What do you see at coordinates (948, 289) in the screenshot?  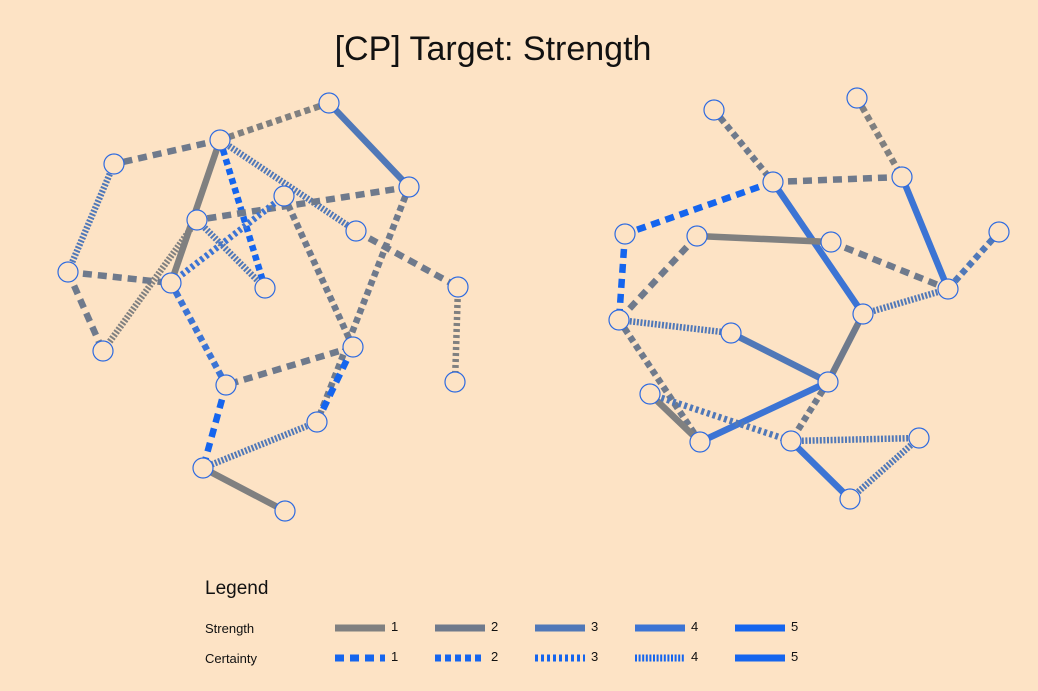 I see `node-b9` at bounding box center [948, 289].